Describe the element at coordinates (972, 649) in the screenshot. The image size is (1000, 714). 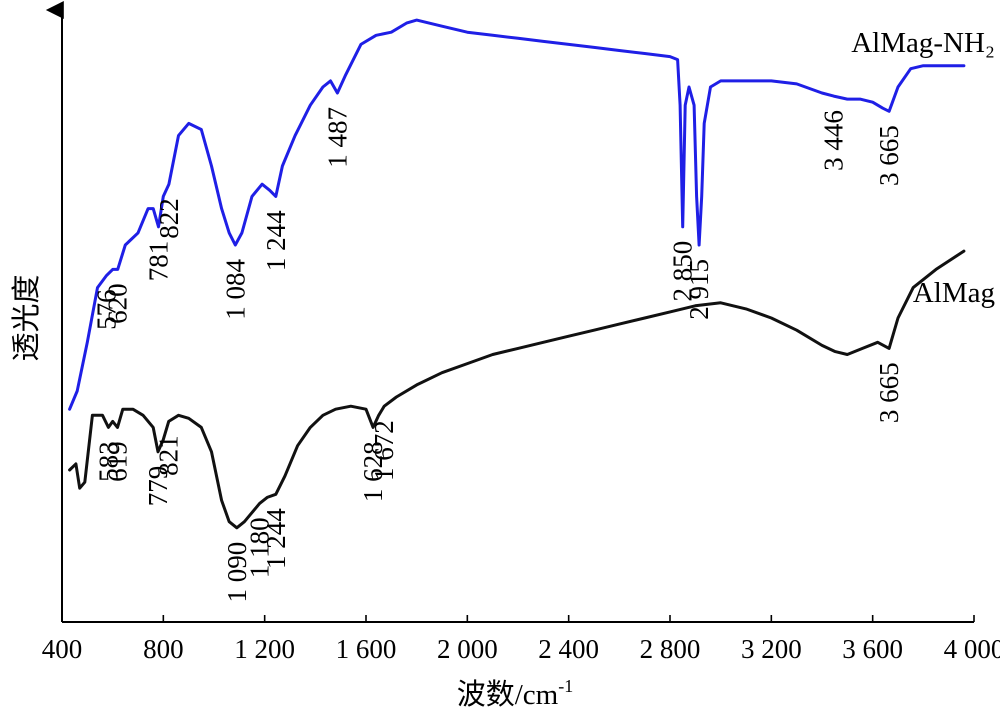
I see `x-tick-label: 4 000` at that location.